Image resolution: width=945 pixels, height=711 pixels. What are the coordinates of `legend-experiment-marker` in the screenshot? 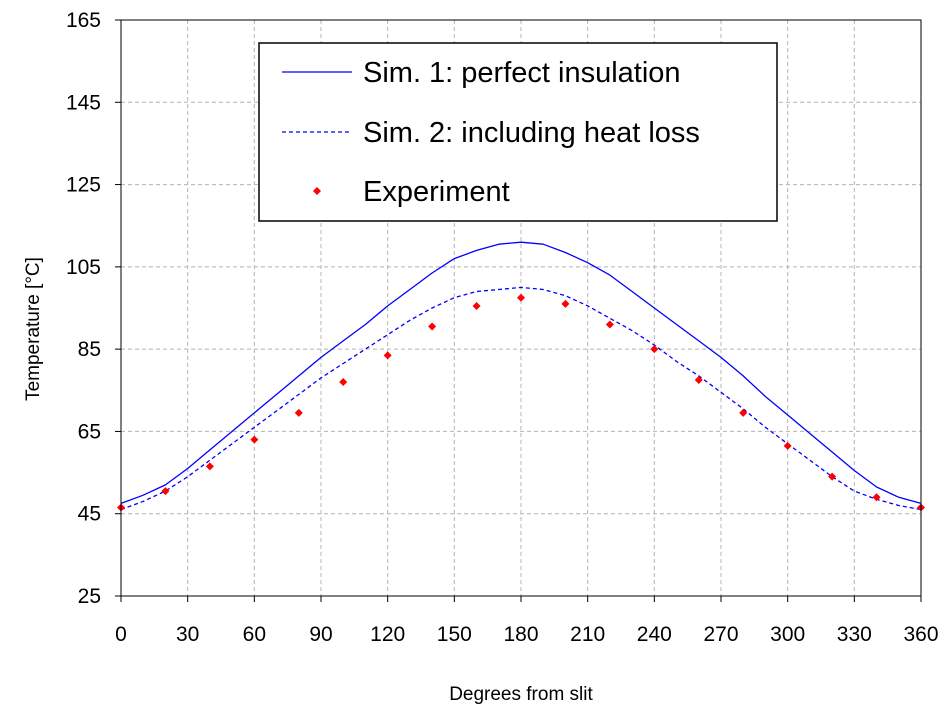 It's located at (317, 191).